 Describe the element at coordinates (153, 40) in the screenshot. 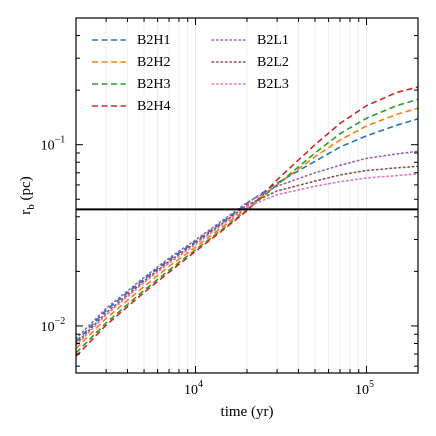

I see `legend-label: B2H1` at that location.